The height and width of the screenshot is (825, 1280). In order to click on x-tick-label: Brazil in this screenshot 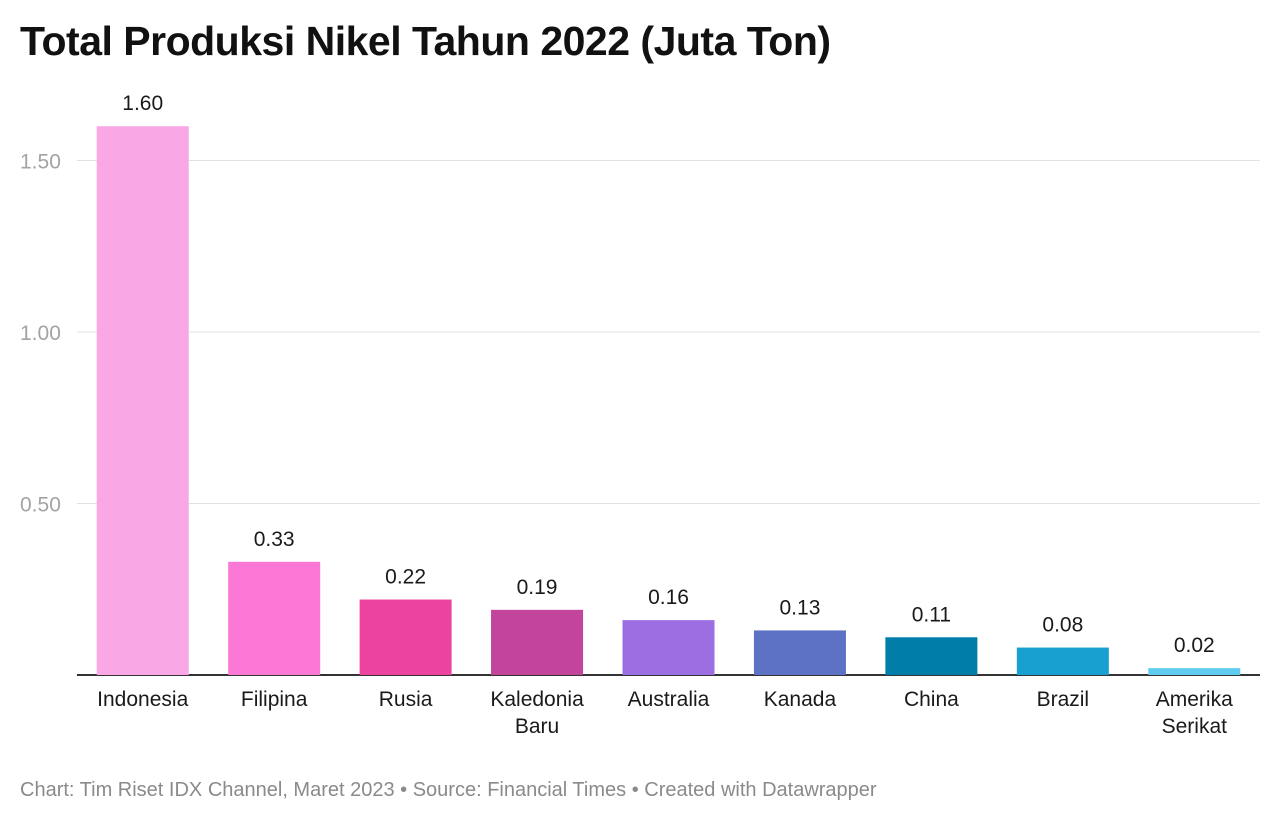, I will do `click(1063, 699)`.